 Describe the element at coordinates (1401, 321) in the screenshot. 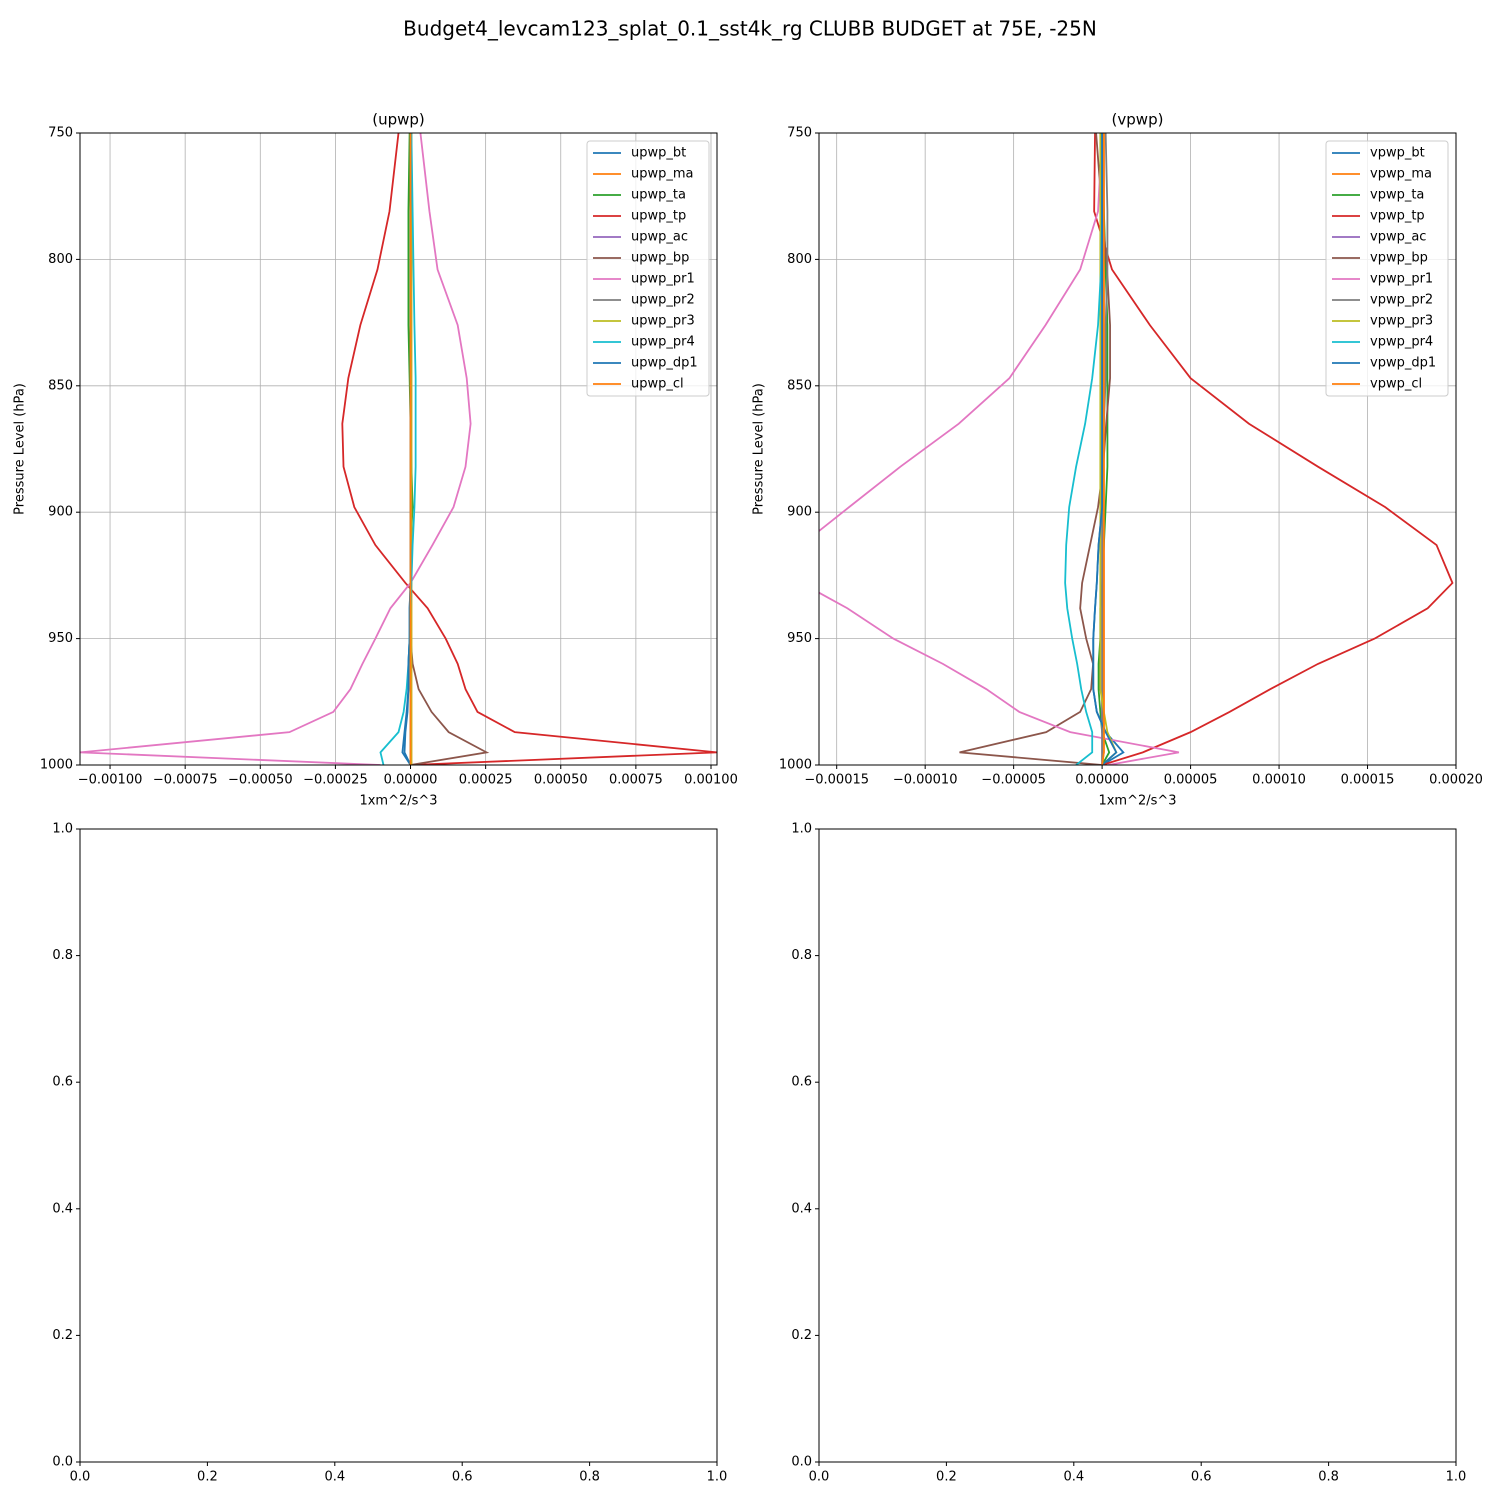

I see `legend-label: vpwp_pr3` at that location.